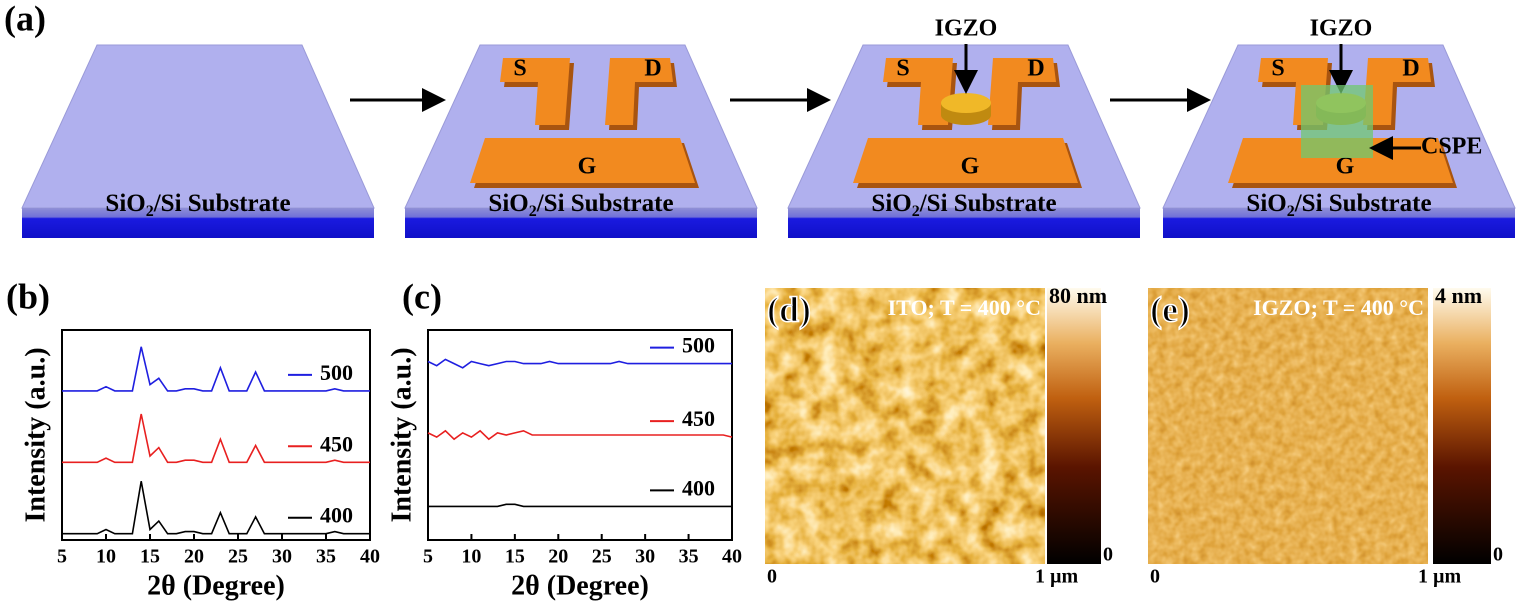  Describe the element at coordinates (964, 307) in the screenshot. I see `afm-title: ITO; T = 400 °C` at that location.